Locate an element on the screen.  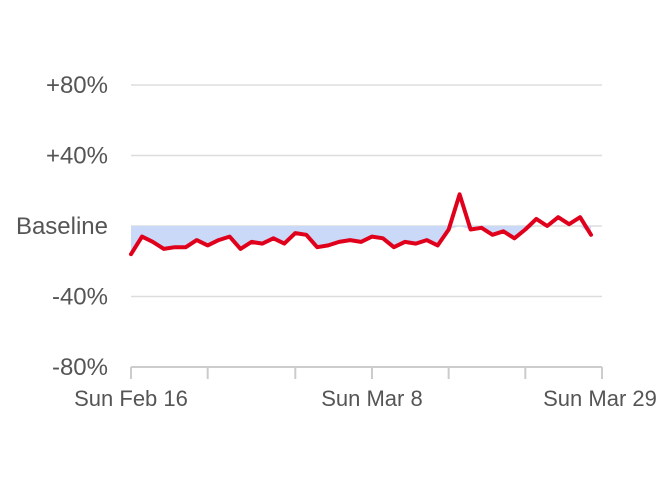
y-tick-label: Baseline is located at coordinates (62, 226).